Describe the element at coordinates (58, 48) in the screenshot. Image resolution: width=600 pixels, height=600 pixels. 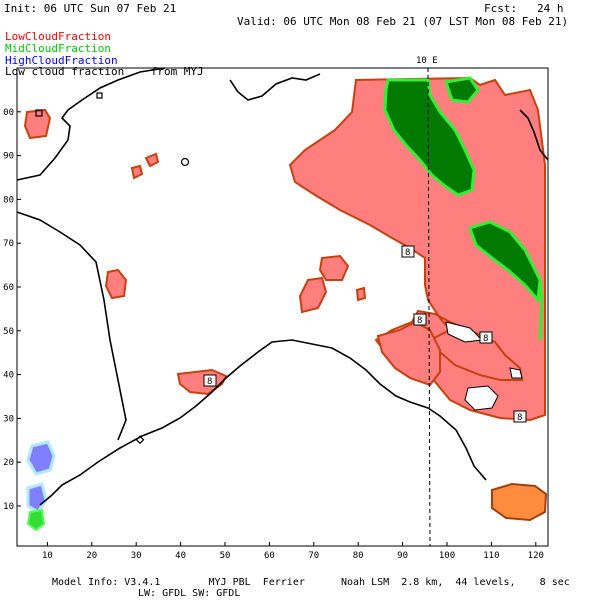
I see `legend-mid-cloud: MidCloudFraction` at that location.